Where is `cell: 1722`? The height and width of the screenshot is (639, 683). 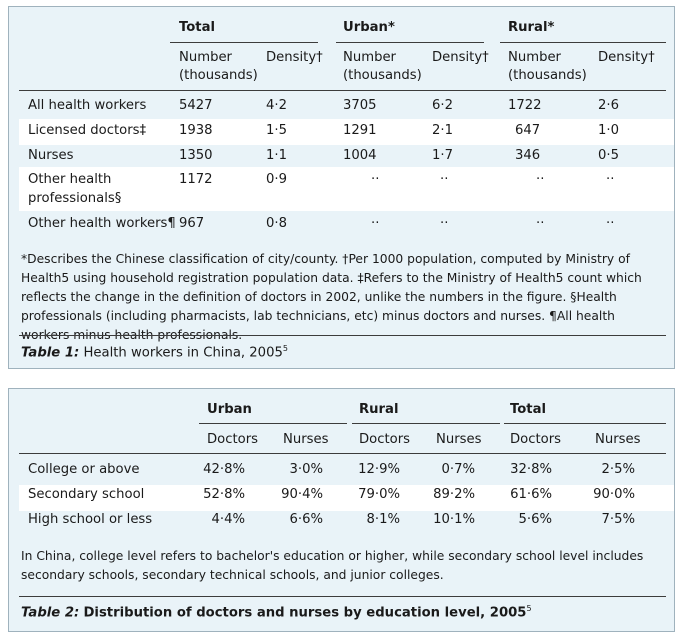
cell: 1722 is located at coordinates (525, 105).